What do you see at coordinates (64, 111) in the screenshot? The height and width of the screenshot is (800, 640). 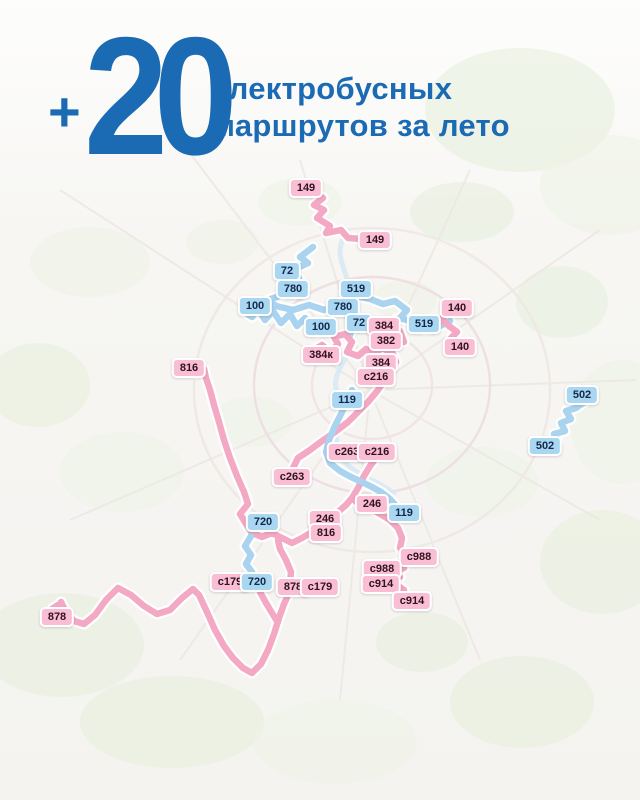 I see `title-plus-sign: +` at bounding box center [64, 111].